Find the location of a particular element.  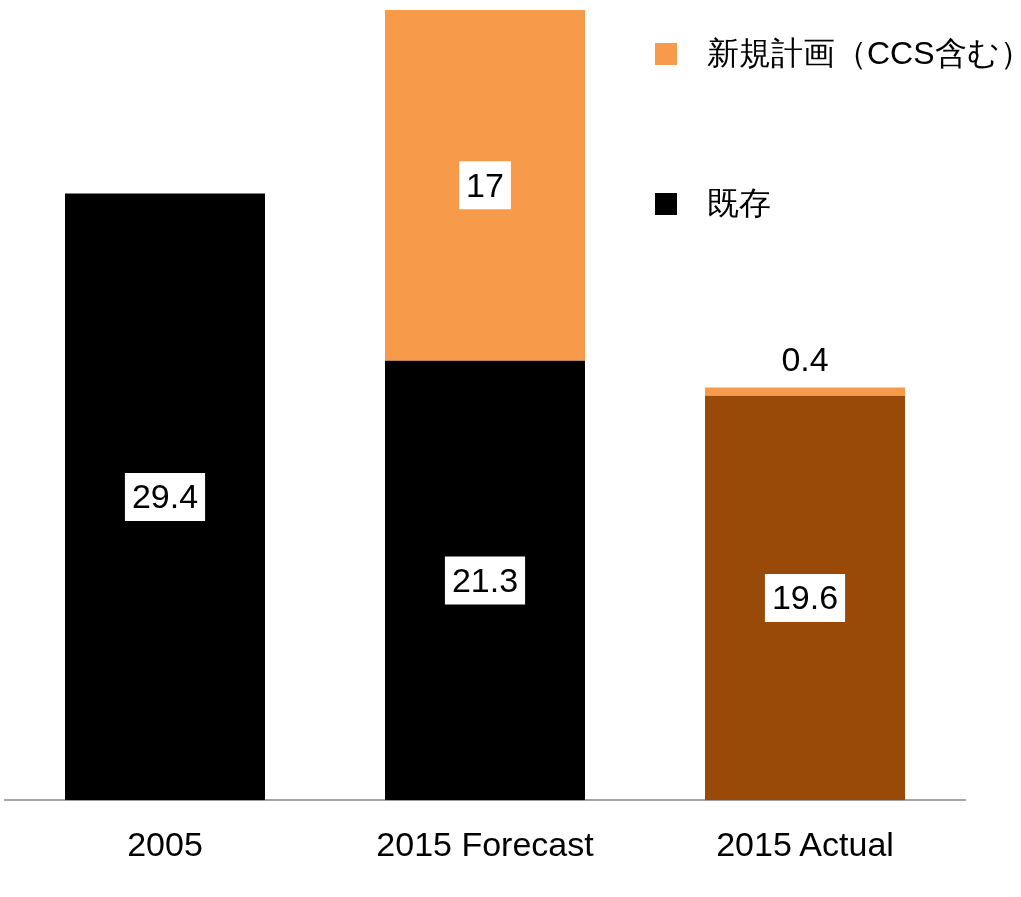

data-label: 17 is located at coordinates (485, 184).